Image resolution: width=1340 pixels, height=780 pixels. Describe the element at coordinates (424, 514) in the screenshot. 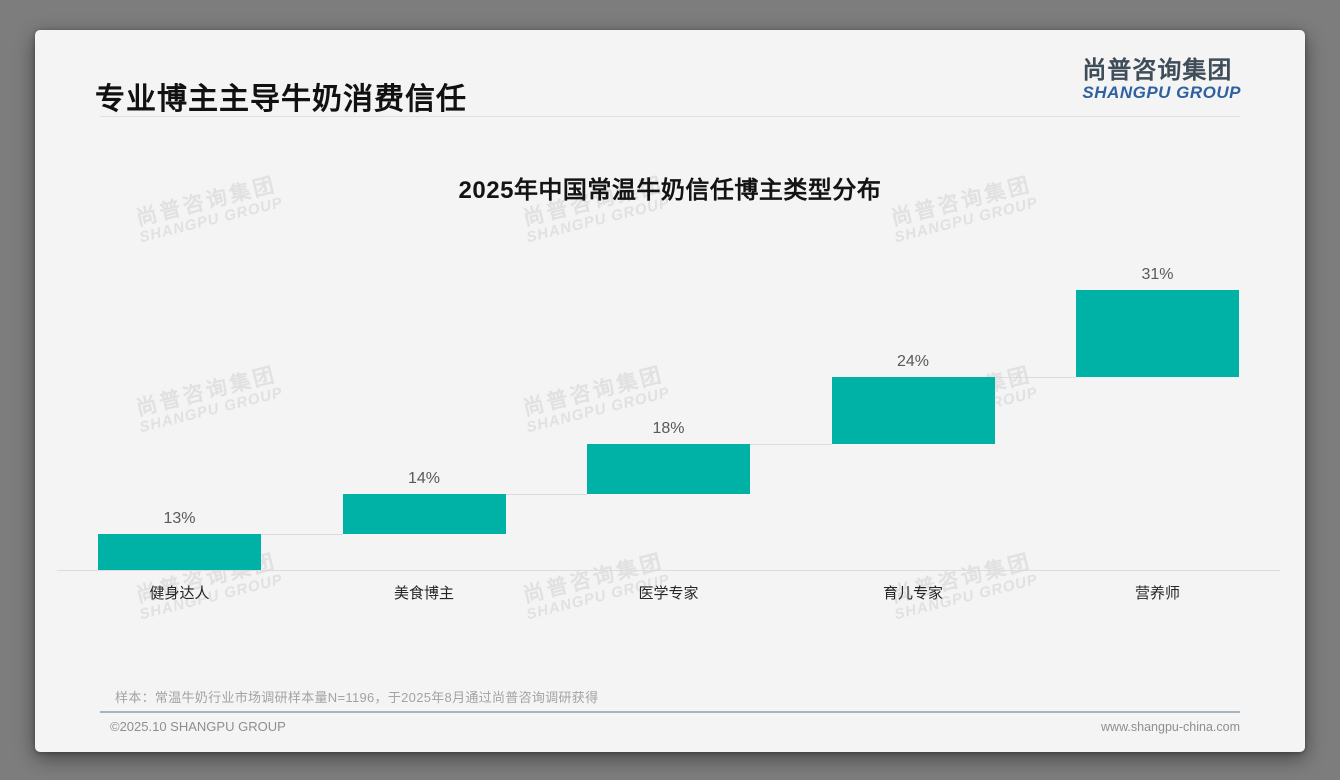

I see `bar-美食博主` at that location.